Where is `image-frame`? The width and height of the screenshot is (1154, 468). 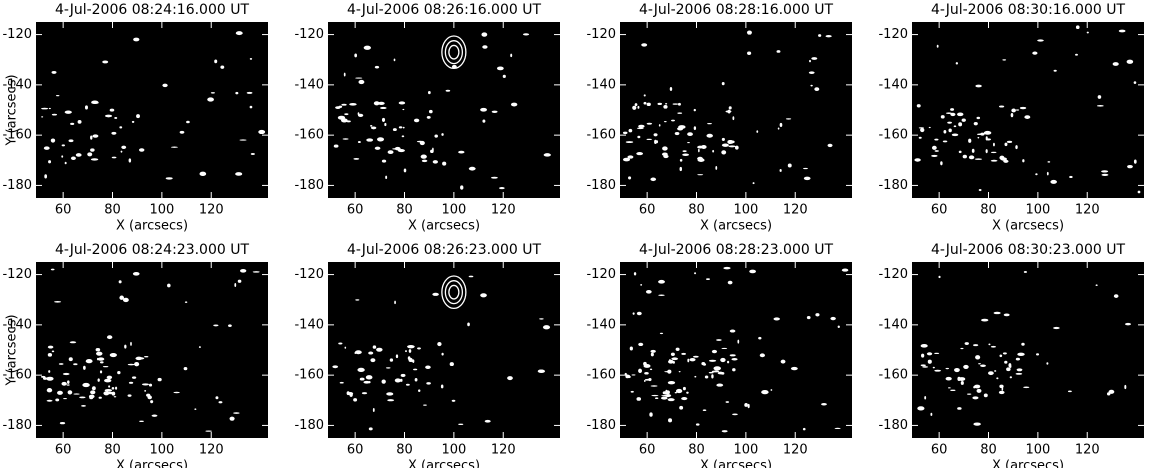 image-frame is located at coordinates (736, 110).